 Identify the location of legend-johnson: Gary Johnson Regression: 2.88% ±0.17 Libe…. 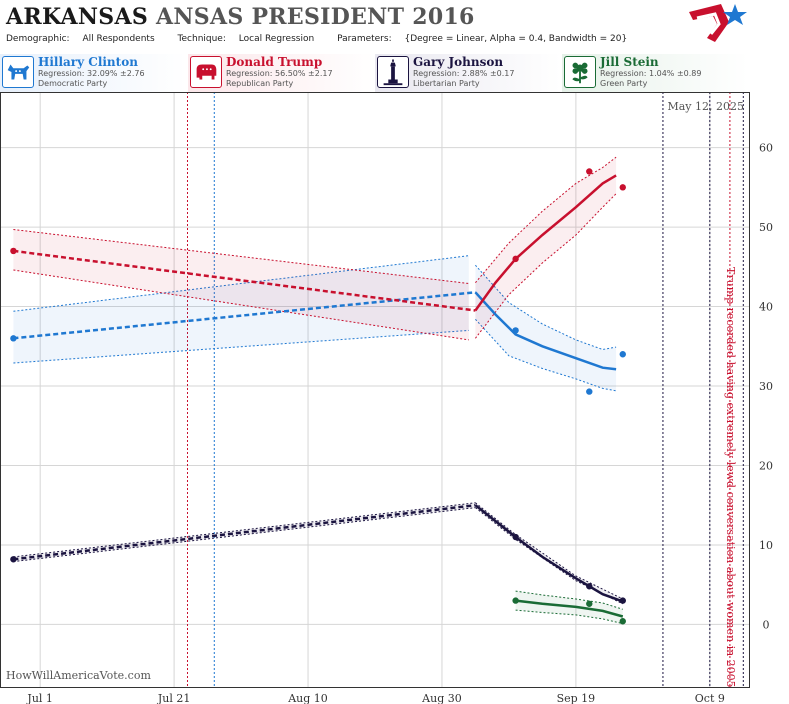
(468, 73).